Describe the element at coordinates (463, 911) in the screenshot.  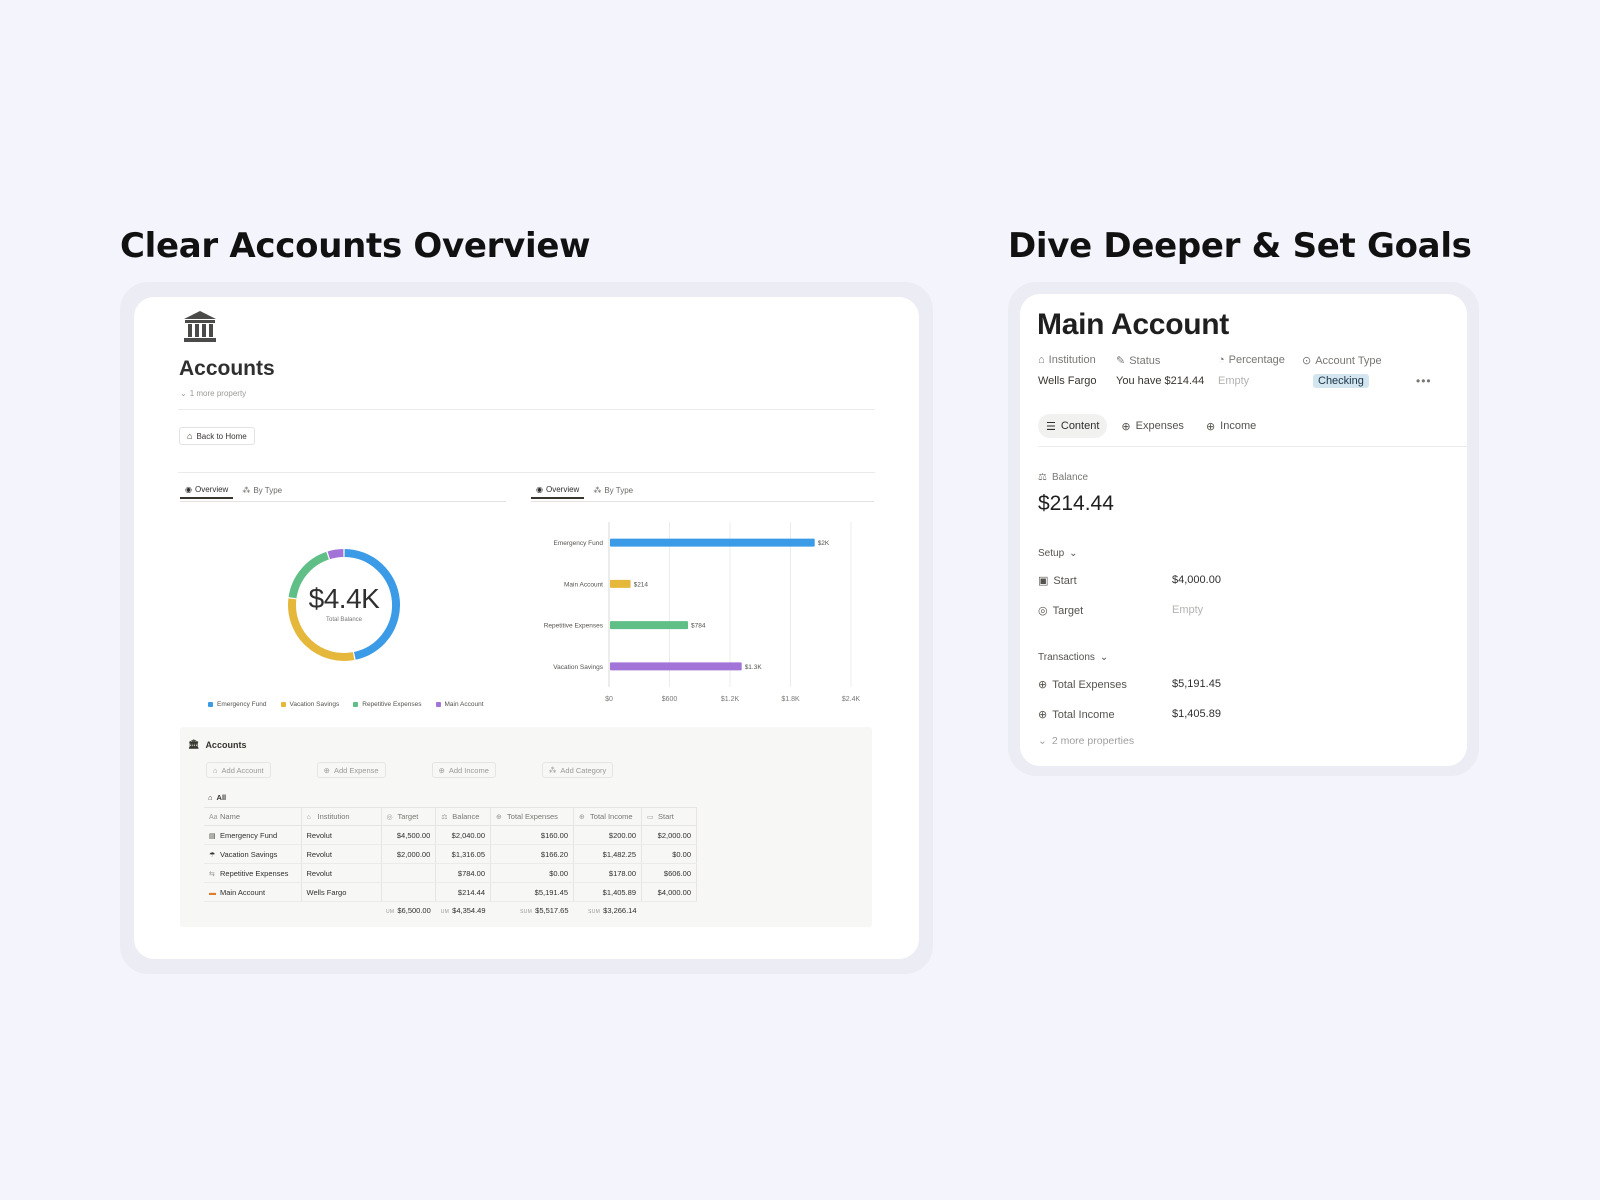
I see `summary-cell-balance: UM $4,354.49` at that location.